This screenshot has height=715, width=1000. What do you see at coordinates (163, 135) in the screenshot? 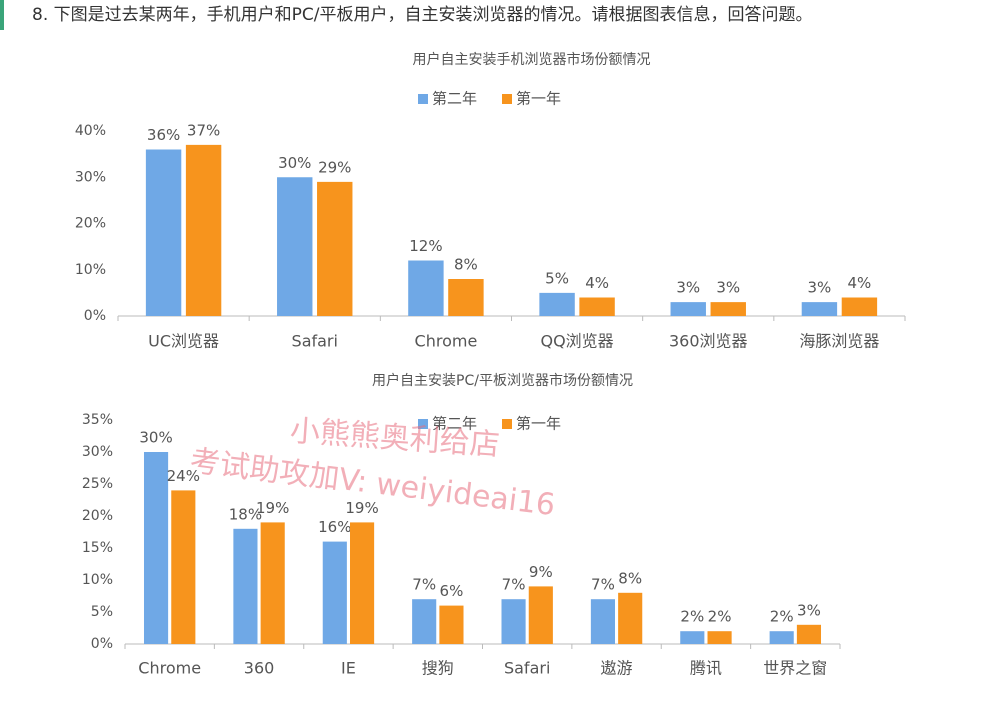
I see `value-label: 36%` at bounding box center [163, 135].